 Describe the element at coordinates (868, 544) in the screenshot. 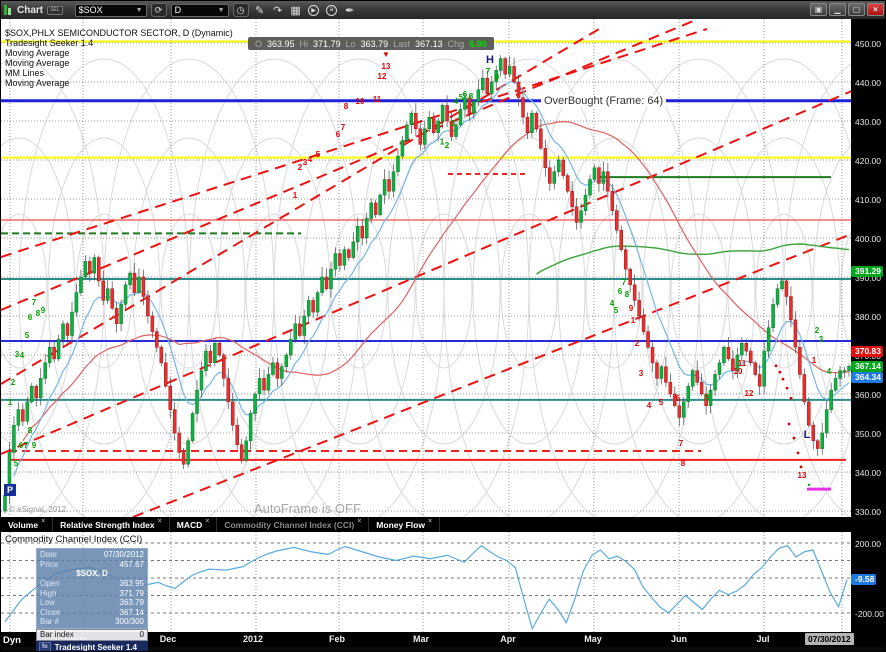

I see `axis-tick-label: 200.00` at that location.